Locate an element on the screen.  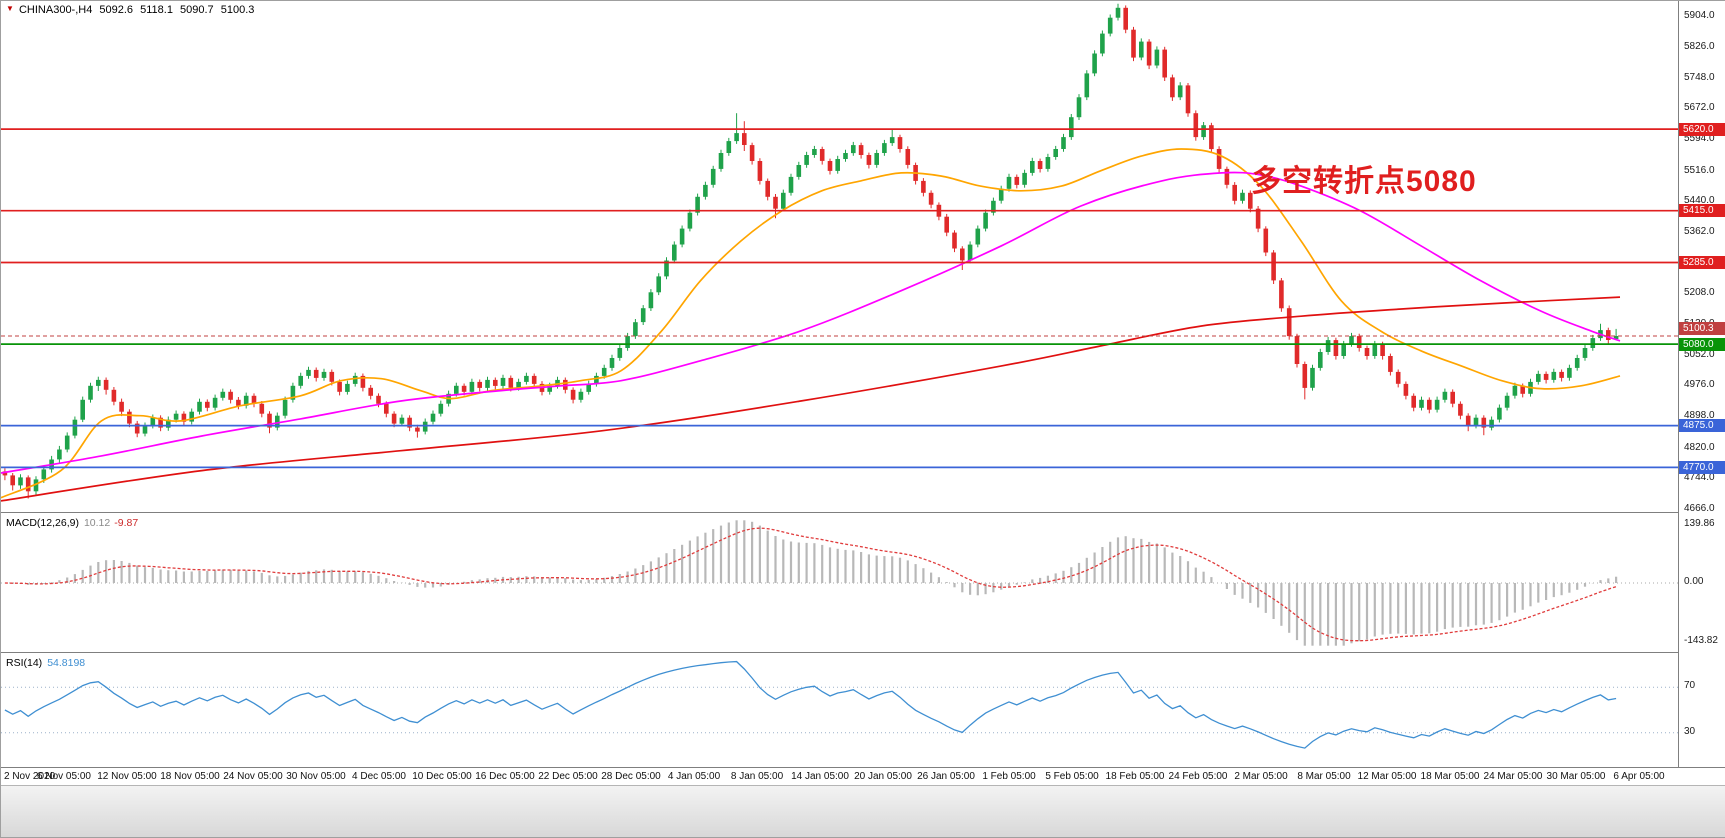
macd-histogram is located at coordinates (814, 583).